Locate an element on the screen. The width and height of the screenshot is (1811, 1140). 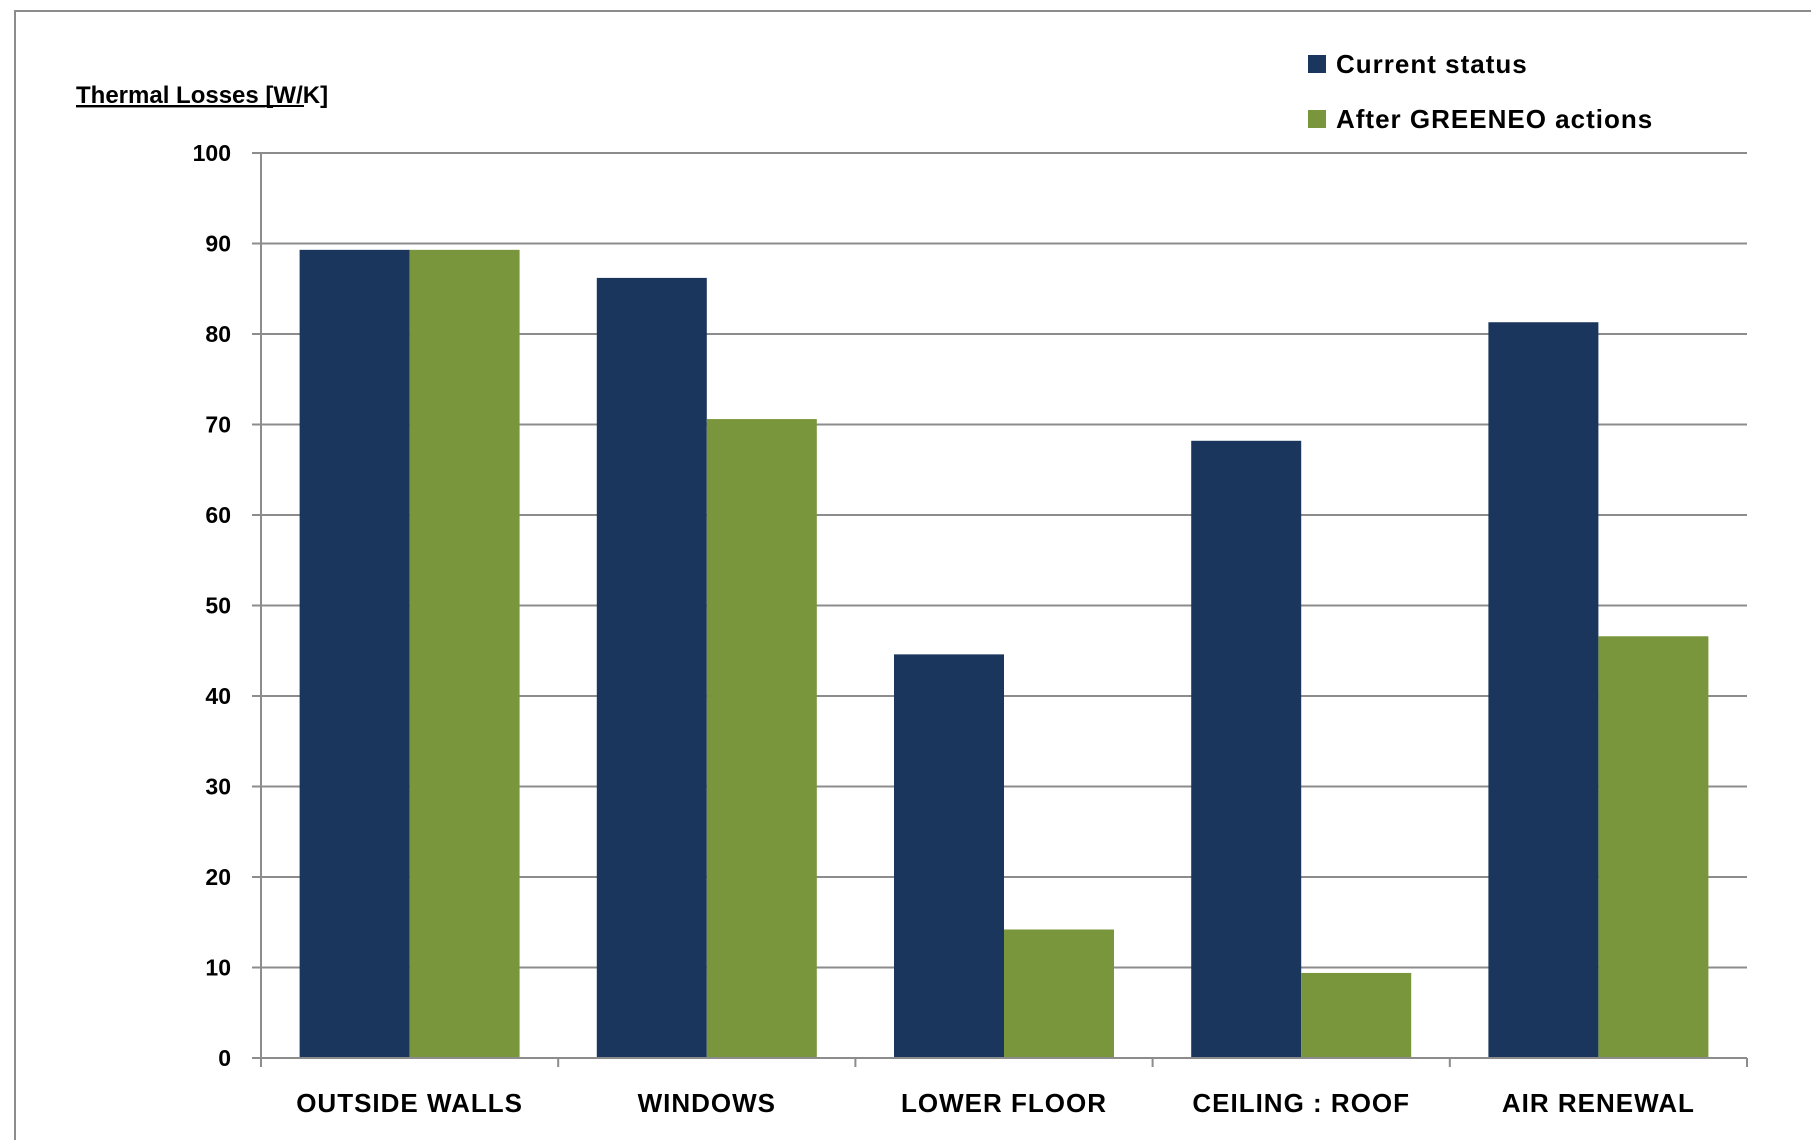
x-category-label: AIR RENEWAL is located at coordinates (1598, 1103).